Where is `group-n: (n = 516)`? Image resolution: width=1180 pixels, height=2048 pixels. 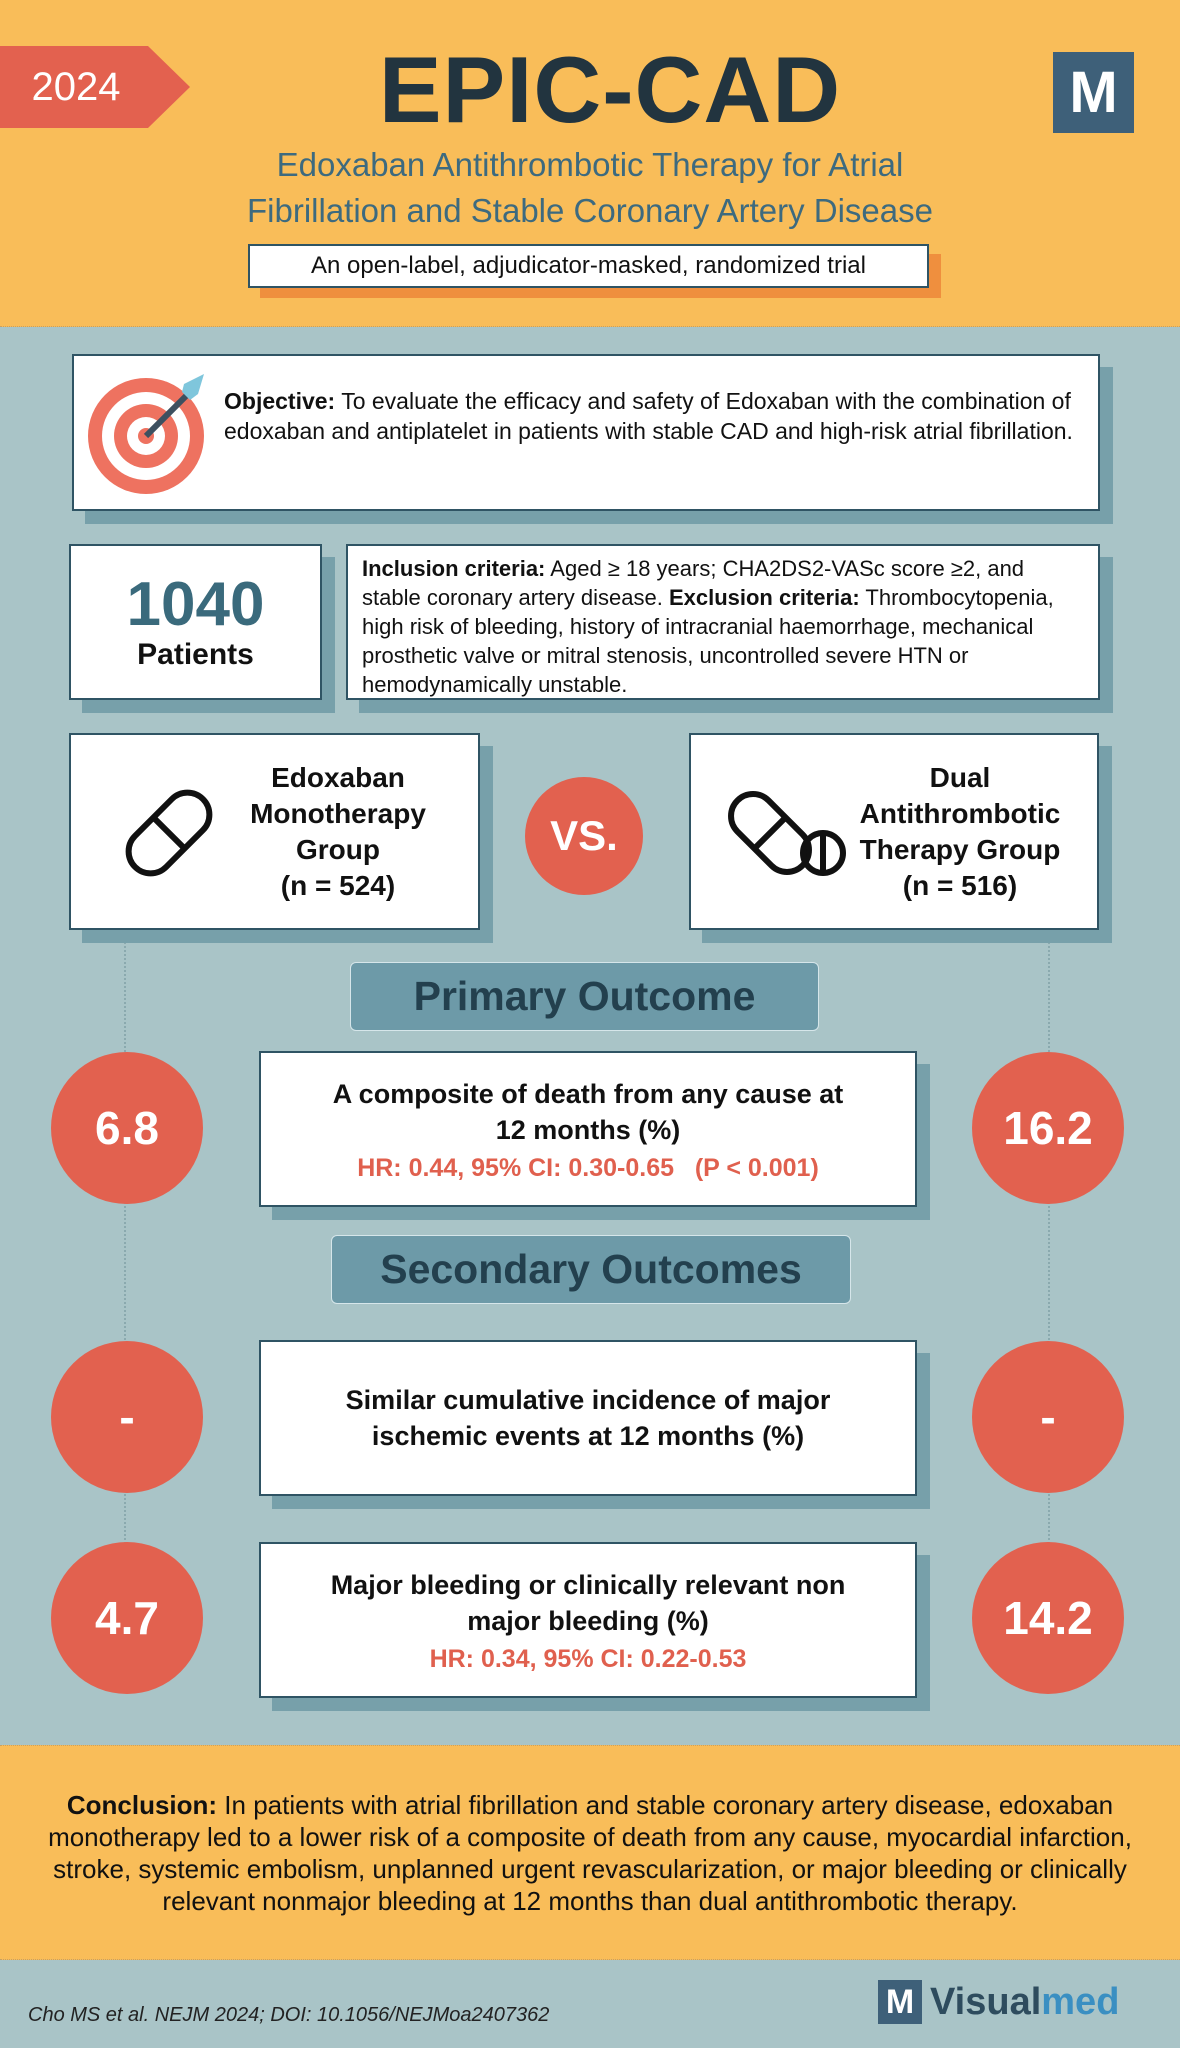 group-n: (n = 516) is located at coordinates (960, 885).